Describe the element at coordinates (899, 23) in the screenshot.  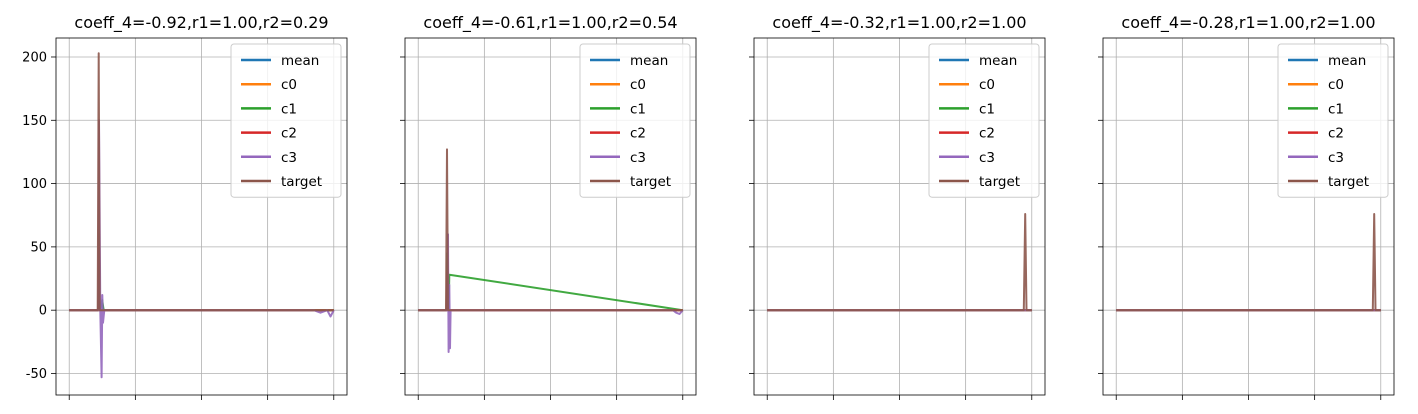
I see `subplot-title: coeff_4=-0.32,r1=1.00,r2=1.00` at that location.